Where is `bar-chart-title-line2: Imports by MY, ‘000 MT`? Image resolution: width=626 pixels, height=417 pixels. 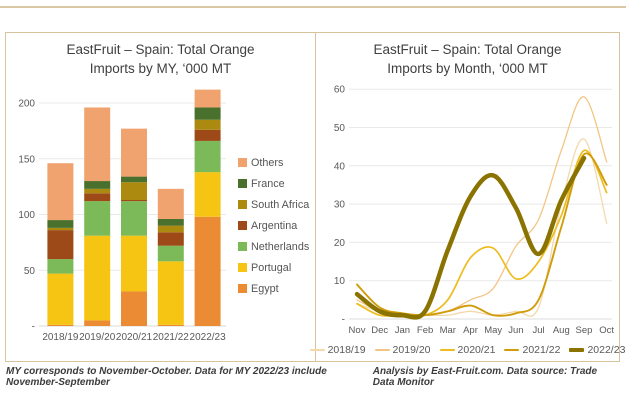 bar-chart-title-line2: Imports by MY, ‘000 MT is located at coordinates (160, 68).